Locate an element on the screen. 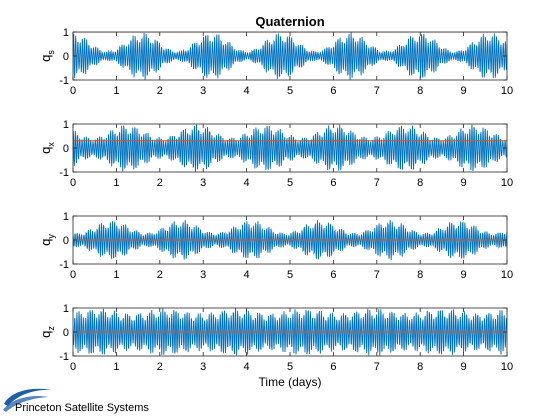 The width and height of the screenshot is (560, 420). y-axis-label: qz is located at coordinates (47, 332).